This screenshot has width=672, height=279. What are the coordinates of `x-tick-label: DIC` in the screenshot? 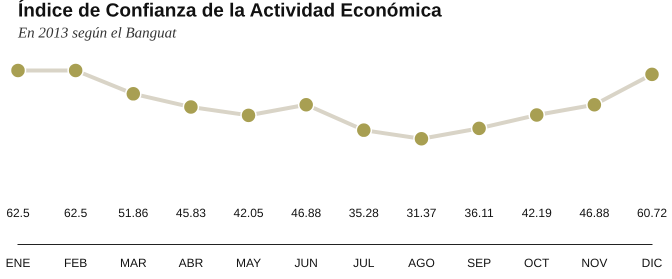 It's located at (652, 263).